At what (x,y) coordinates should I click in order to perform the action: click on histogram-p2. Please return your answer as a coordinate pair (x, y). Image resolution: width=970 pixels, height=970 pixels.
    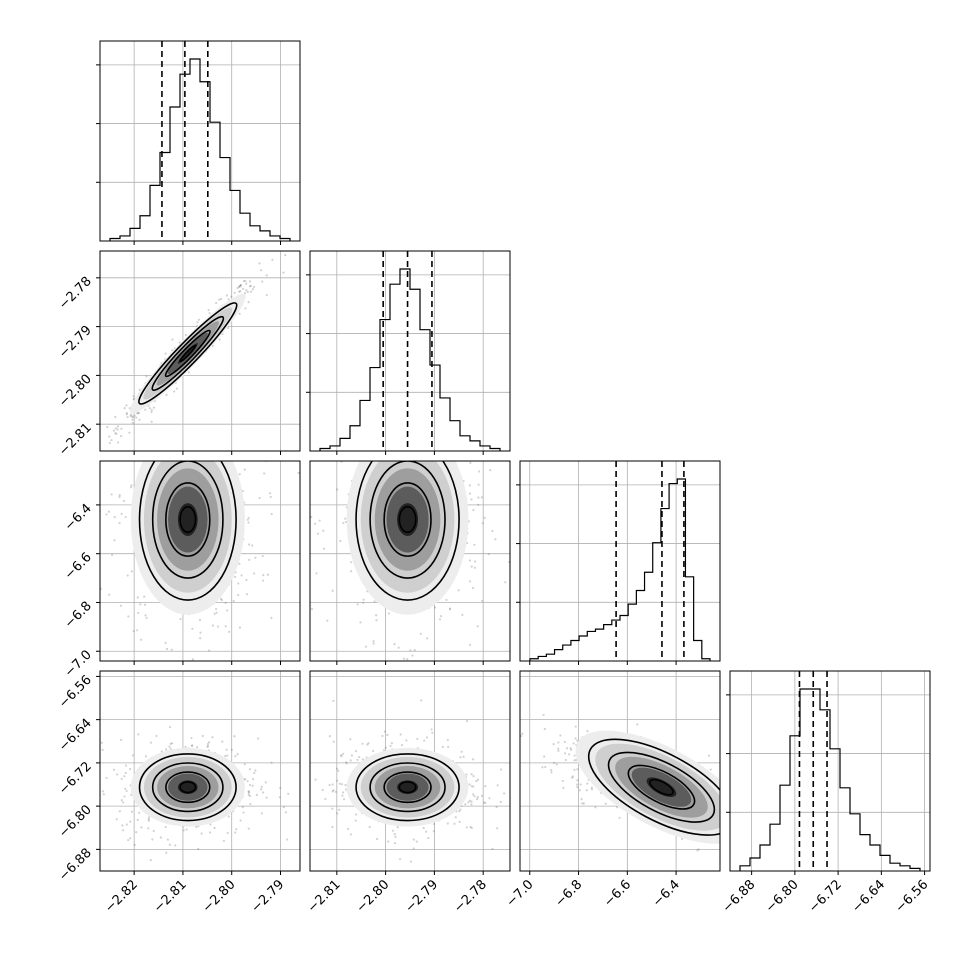
    Looking at the image, I should click on (620, 569).